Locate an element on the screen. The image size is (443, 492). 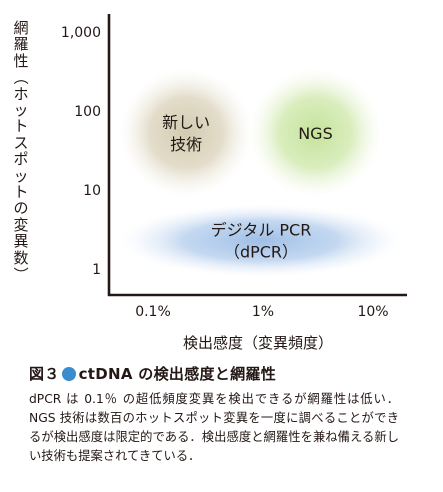
y-axis-label-char: 性 is located at coordinates (21, 60).